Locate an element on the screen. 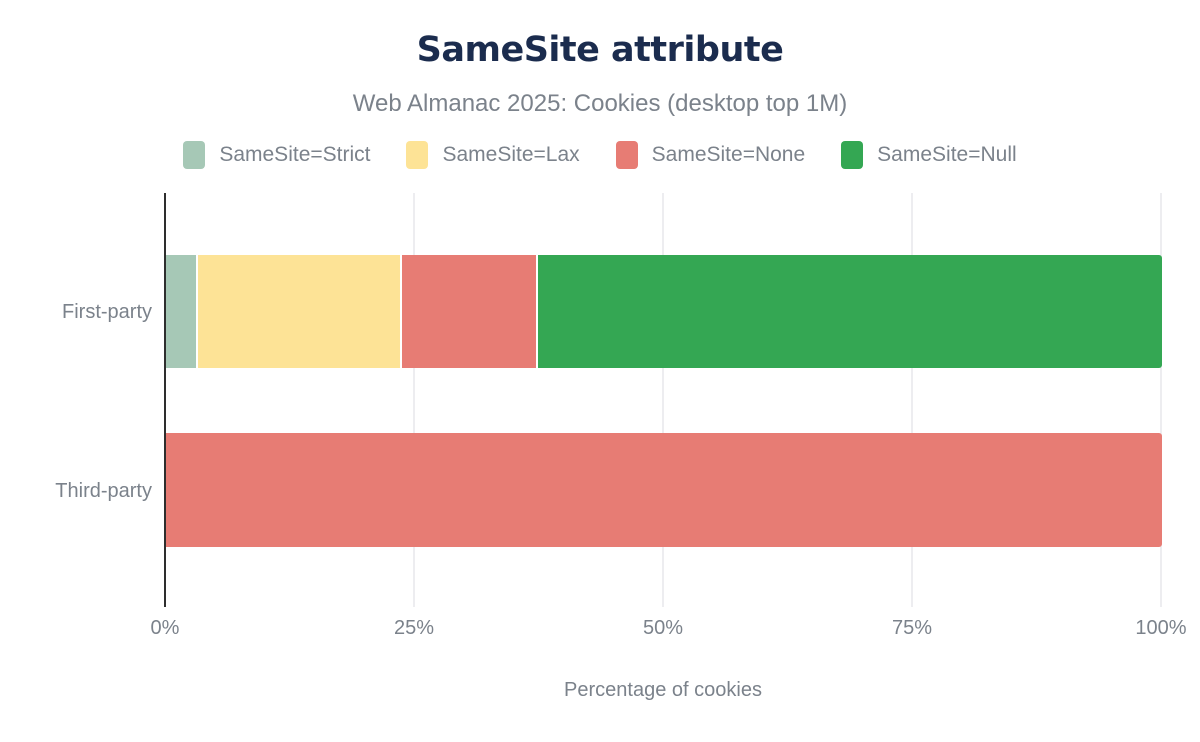  x-tick-50: 50% is located at coordinates (663, 628).